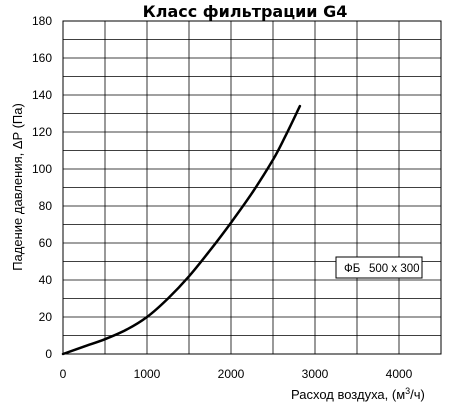 This screenshot has width=450, height=407. I want to click on x-tick-label: 2000, so click(231, 374).